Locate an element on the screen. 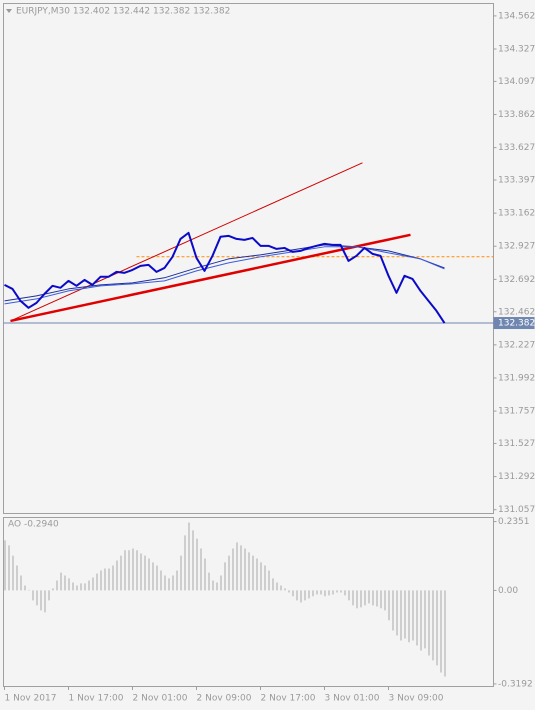 This screenshot has height=710, width=535. y-tick-label: 131.527 is located at coordinates (516, 444).